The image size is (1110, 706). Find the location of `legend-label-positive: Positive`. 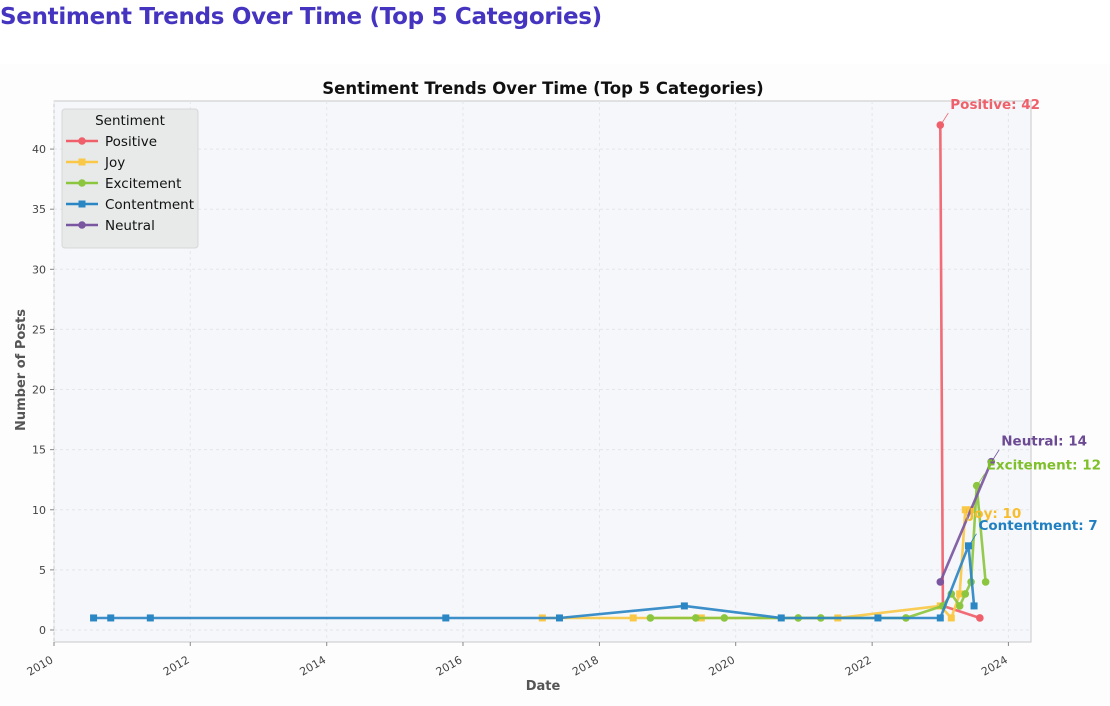

legend-label-positive: Positive is located at coordinates (131, 142).